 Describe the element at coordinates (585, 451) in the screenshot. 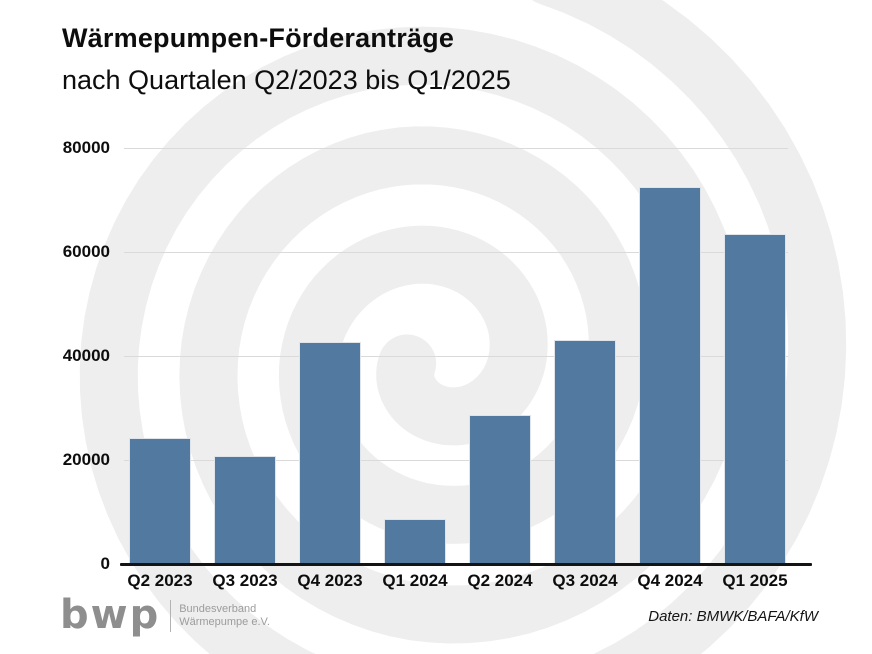

I see `bar-q3-2024` at that location.